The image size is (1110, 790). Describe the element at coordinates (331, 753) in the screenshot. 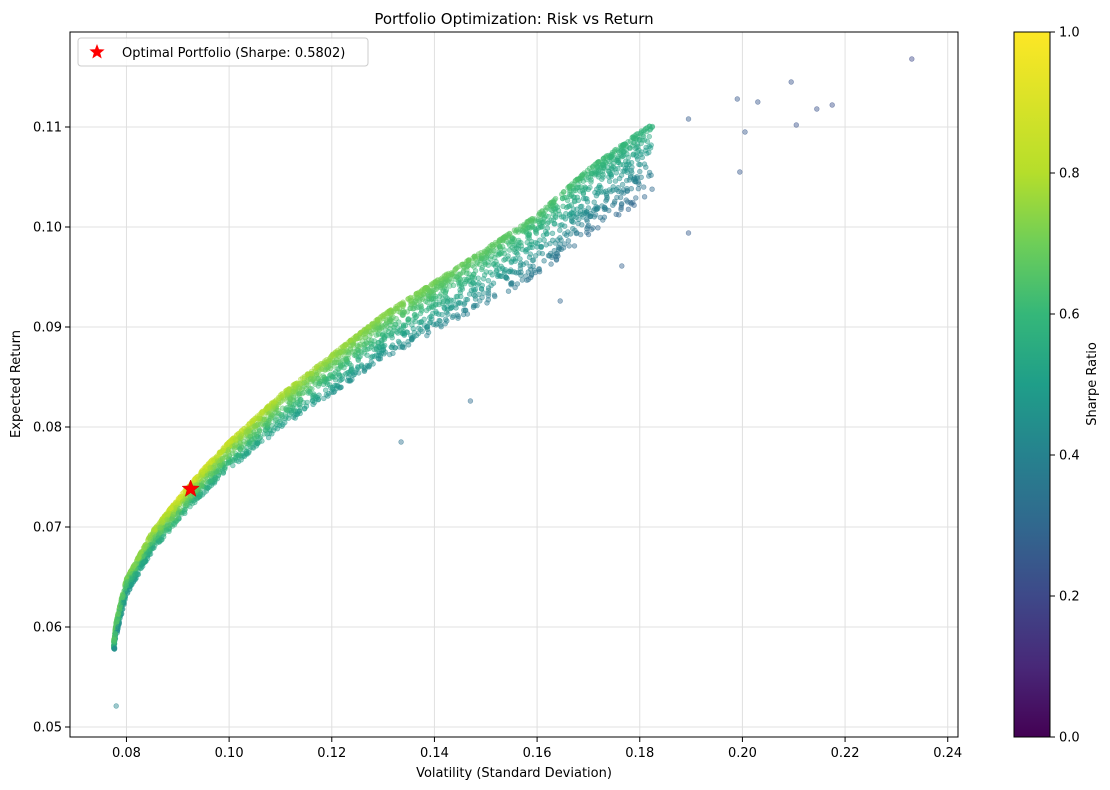

I see `x-tick-label: 0.12` at that location.